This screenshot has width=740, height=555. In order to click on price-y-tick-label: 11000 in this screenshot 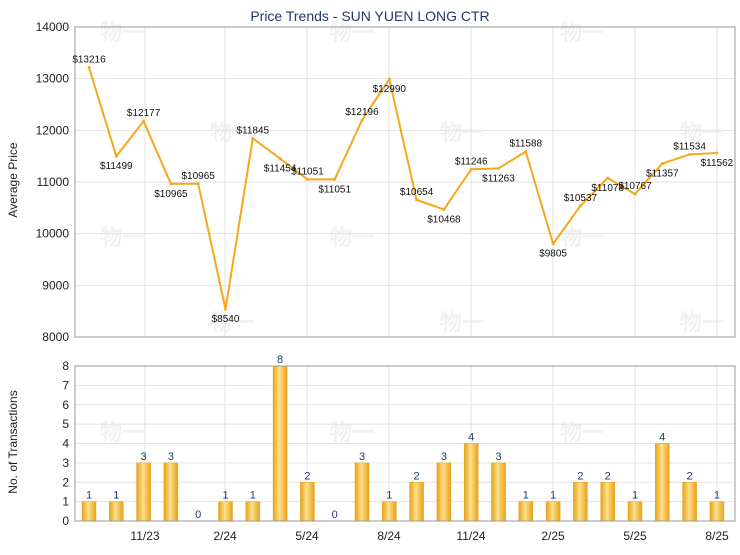, I will do `click(53, 182)`.